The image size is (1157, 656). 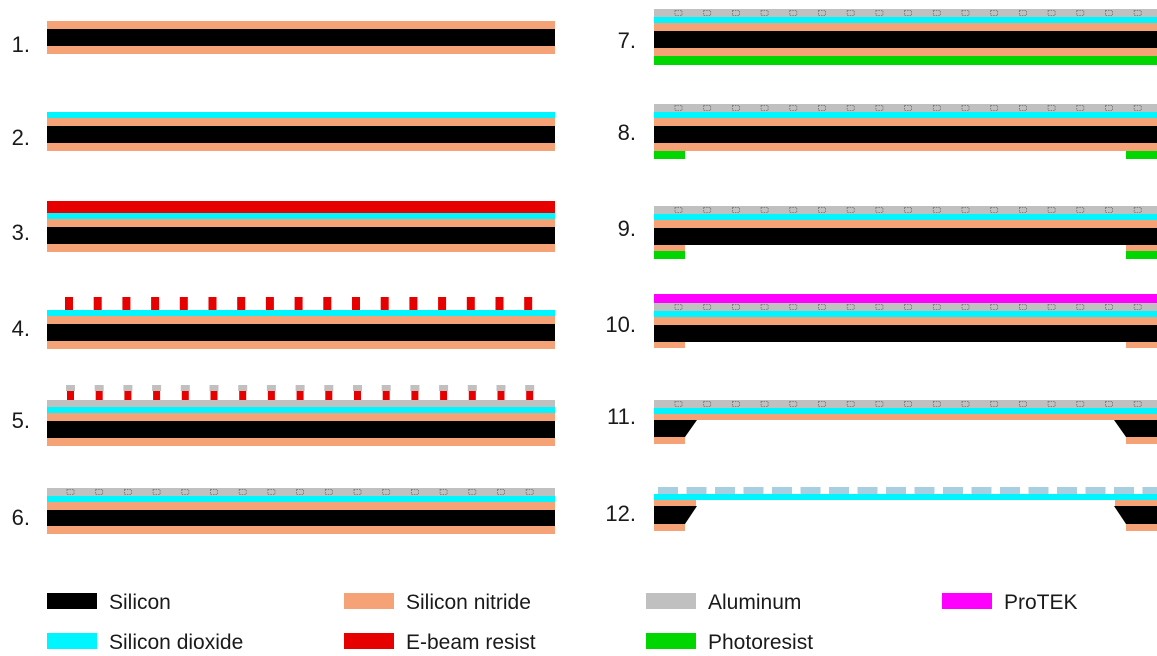 I want to click on oxide-layer, so click(x=905, y=314).